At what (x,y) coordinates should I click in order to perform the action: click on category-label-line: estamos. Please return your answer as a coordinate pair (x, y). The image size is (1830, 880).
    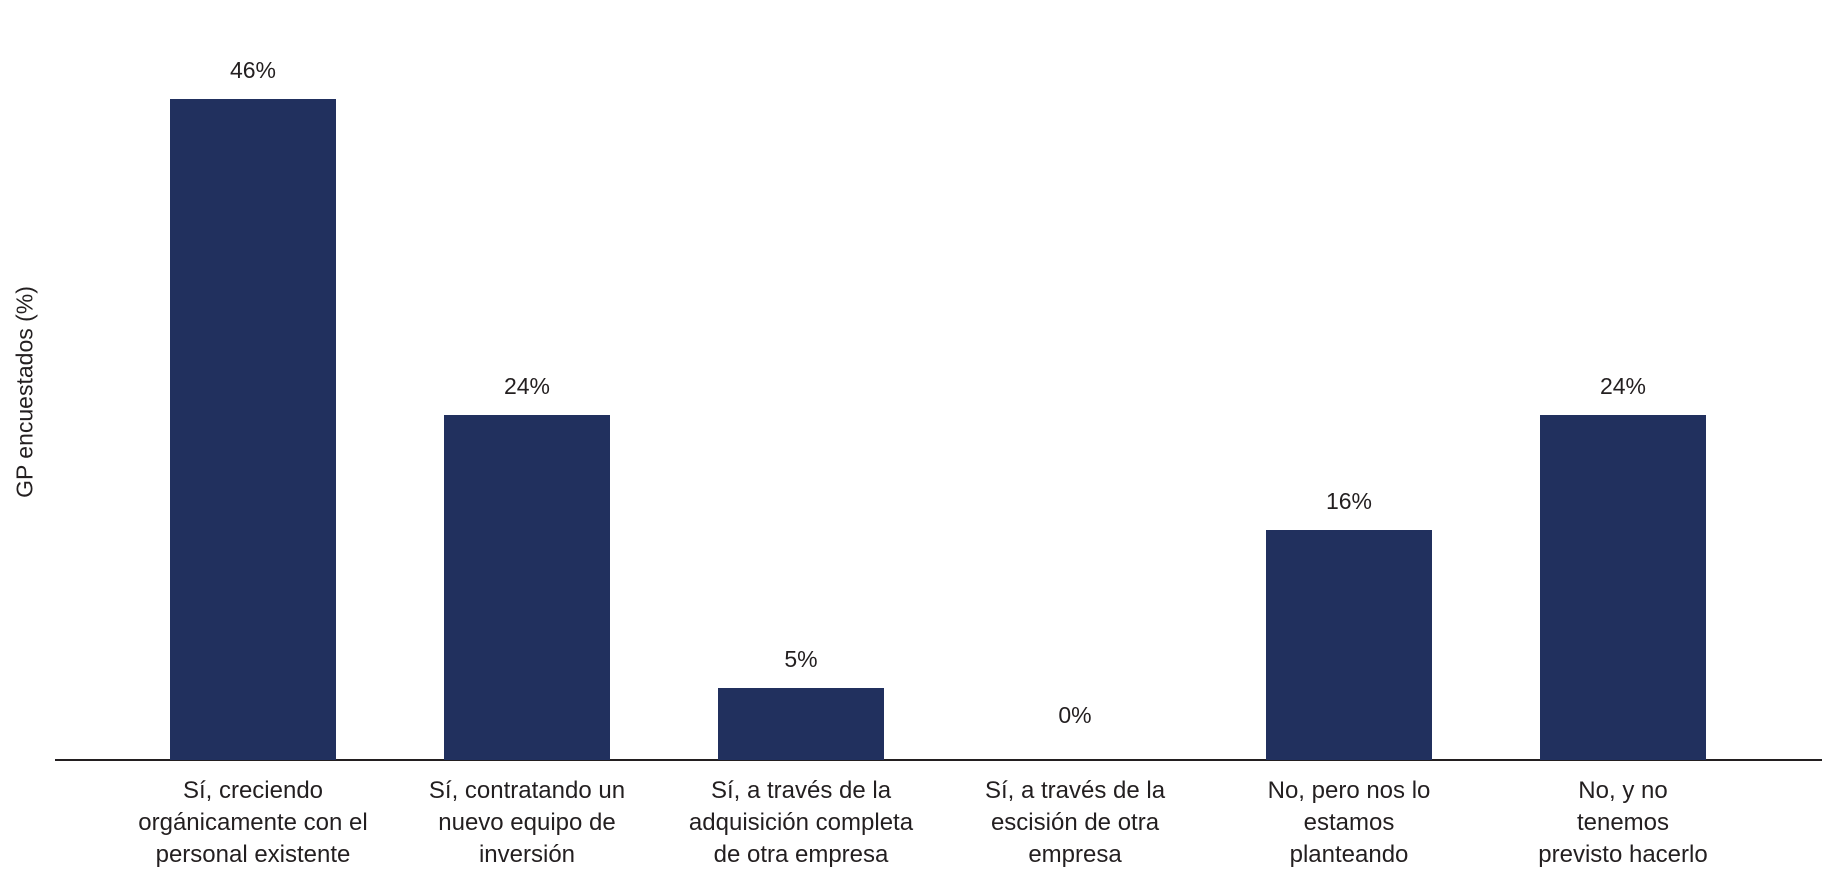
    Looking at the image, I should click on (1349, 822).